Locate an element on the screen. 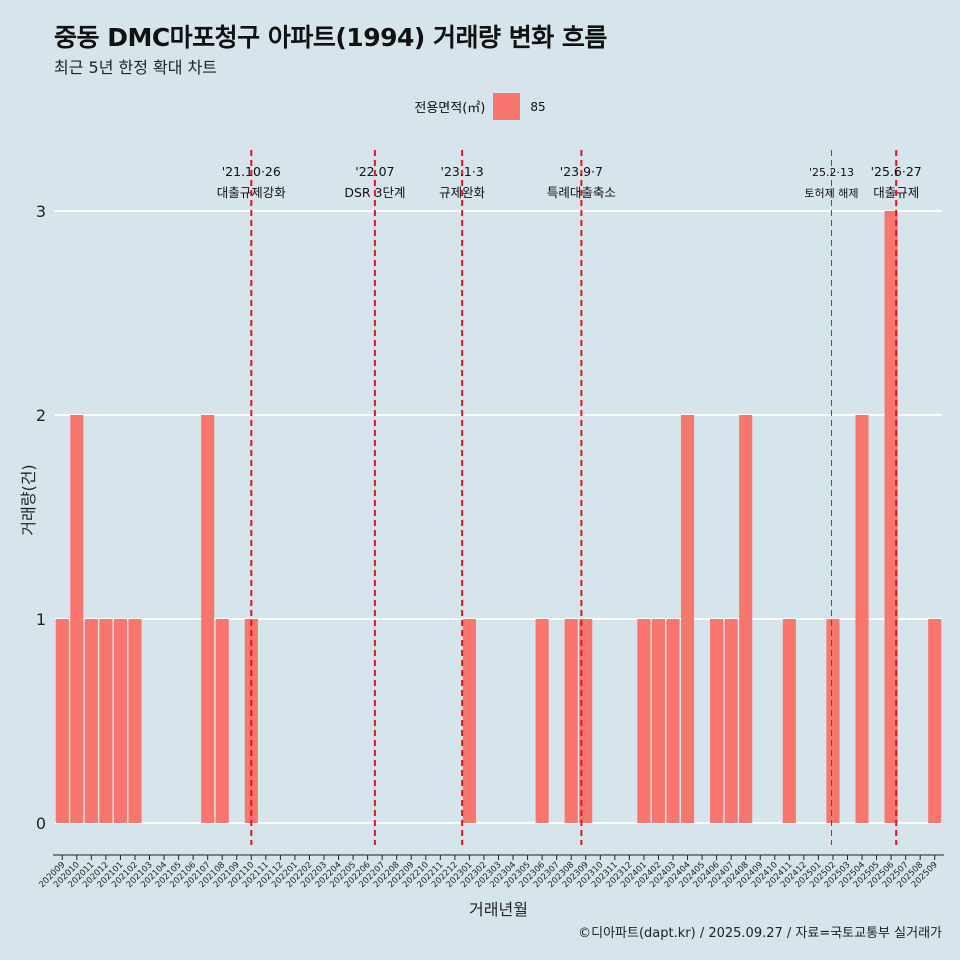  event-date-label: '23.1·3 is located at coordinates (462, 171).